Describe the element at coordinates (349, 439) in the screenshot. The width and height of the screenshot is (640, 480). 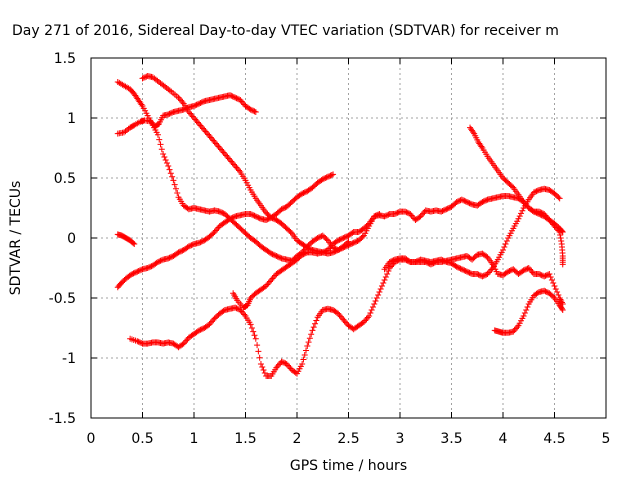
I see `x-tick-labels: 0 0.5 1 1.5 2 2.5 3 3.5 4 4.5 5` at that location.